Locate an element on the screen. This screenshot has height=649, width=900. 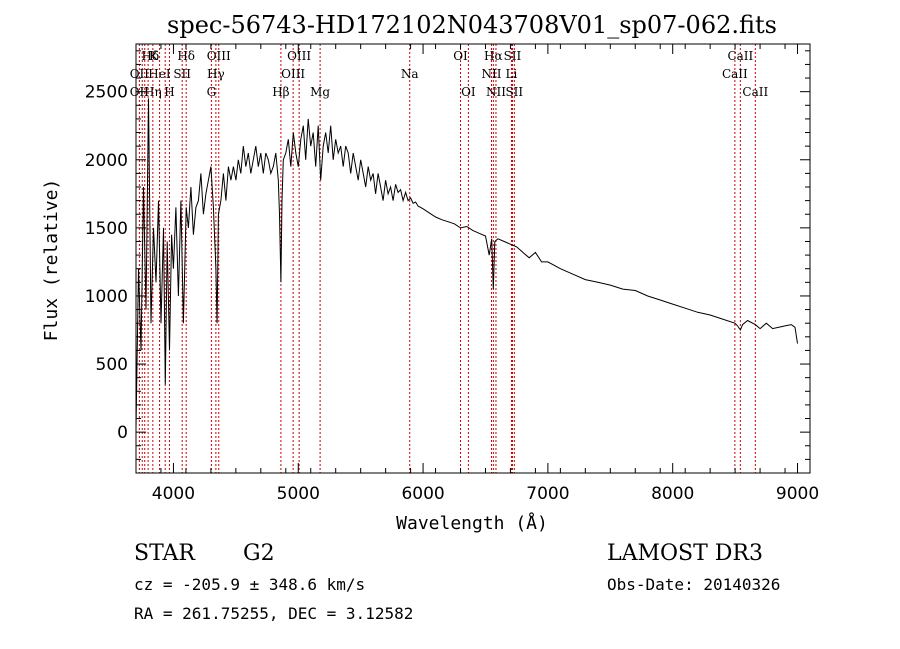
line-label: Li is located at coordinates (512, 74).